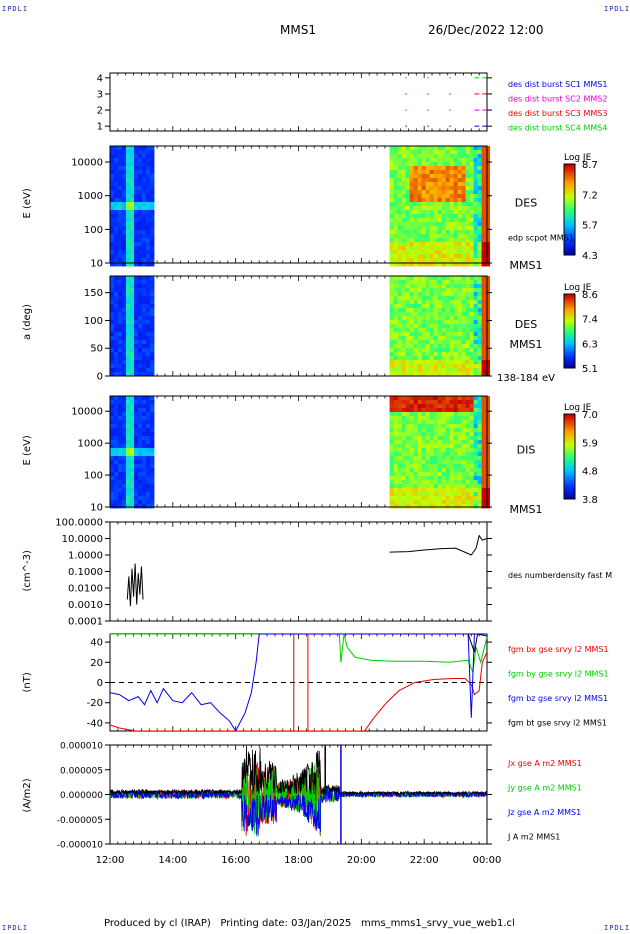 The width and height of the screenshot is (630, 934). What do you see at coordinates (79, 523) in the screenshot?
I see `y-tick-label-density: 100.0000` at bounding box center [79, 523].